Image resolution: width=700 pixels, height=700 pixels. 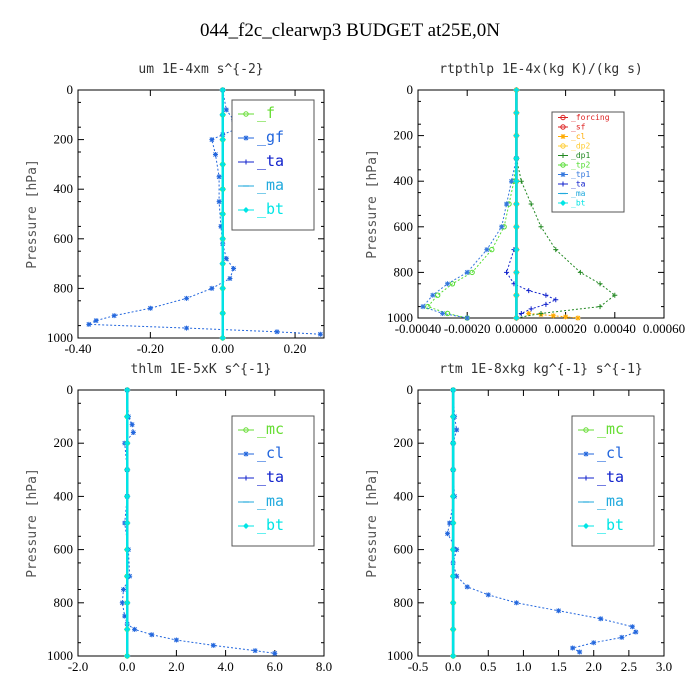 I want to click on x-tick-label: 0.00000, so click(x=516, y=328).